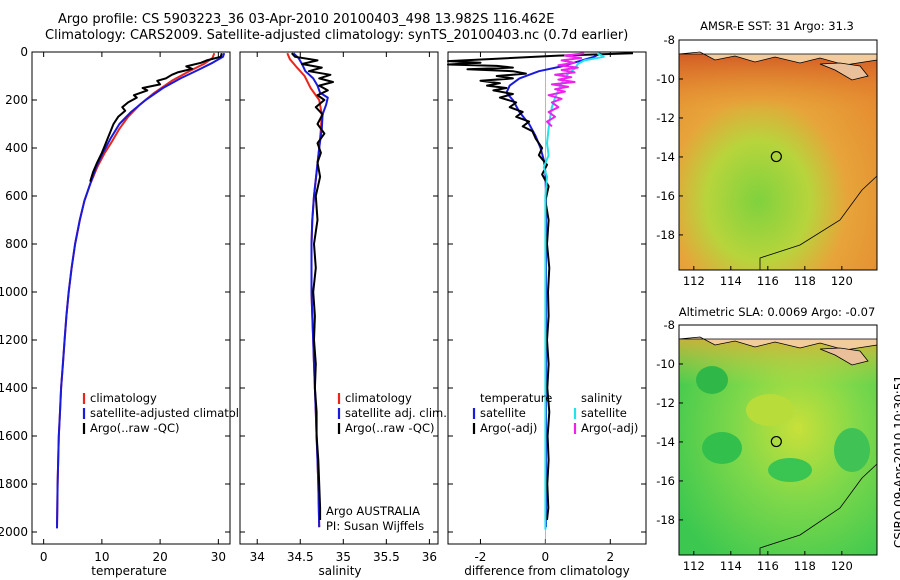 This screenshot has width=900, height=580. Describe the element at coordinates (343, 557) in the screenshot. I see `x-tick-label: 35` at that location.